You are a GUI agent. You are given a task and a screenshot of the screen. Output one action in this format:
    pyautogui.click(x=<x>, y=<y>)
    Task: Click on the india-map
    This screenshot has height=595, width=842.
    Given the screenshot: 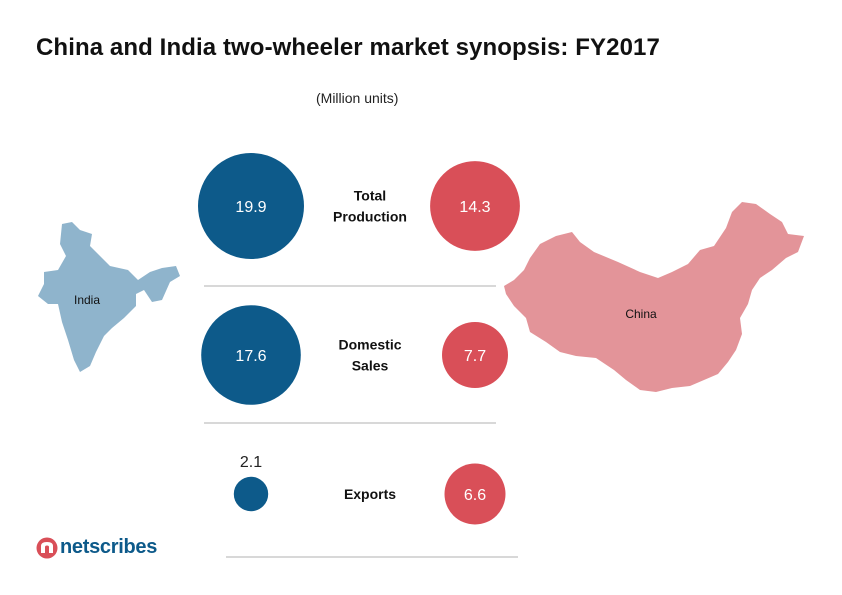 What is the action you would take?
    pyautogui.click(x=109, y=297)
    